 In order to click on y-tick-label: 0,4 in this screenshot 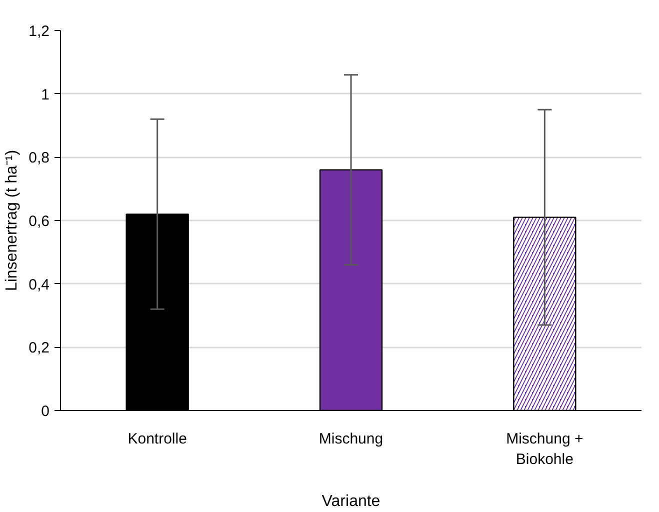, I will do `click(39, 285)`.